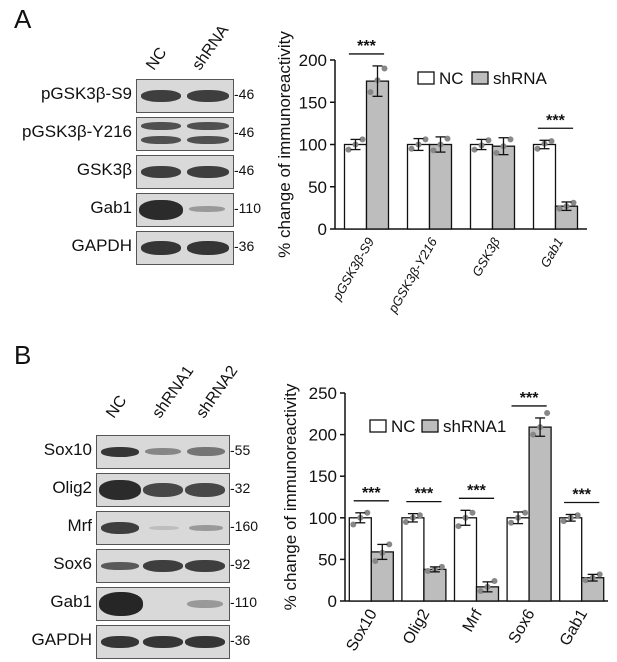 The image size is (617, 662). I want to click on legend-swatch-nc, so click(378, 426).